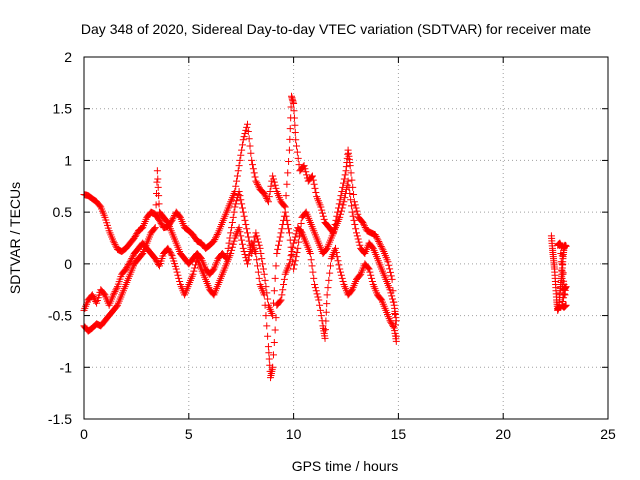  I want to click on y-tick-label: -0.5, so click(60, 316).